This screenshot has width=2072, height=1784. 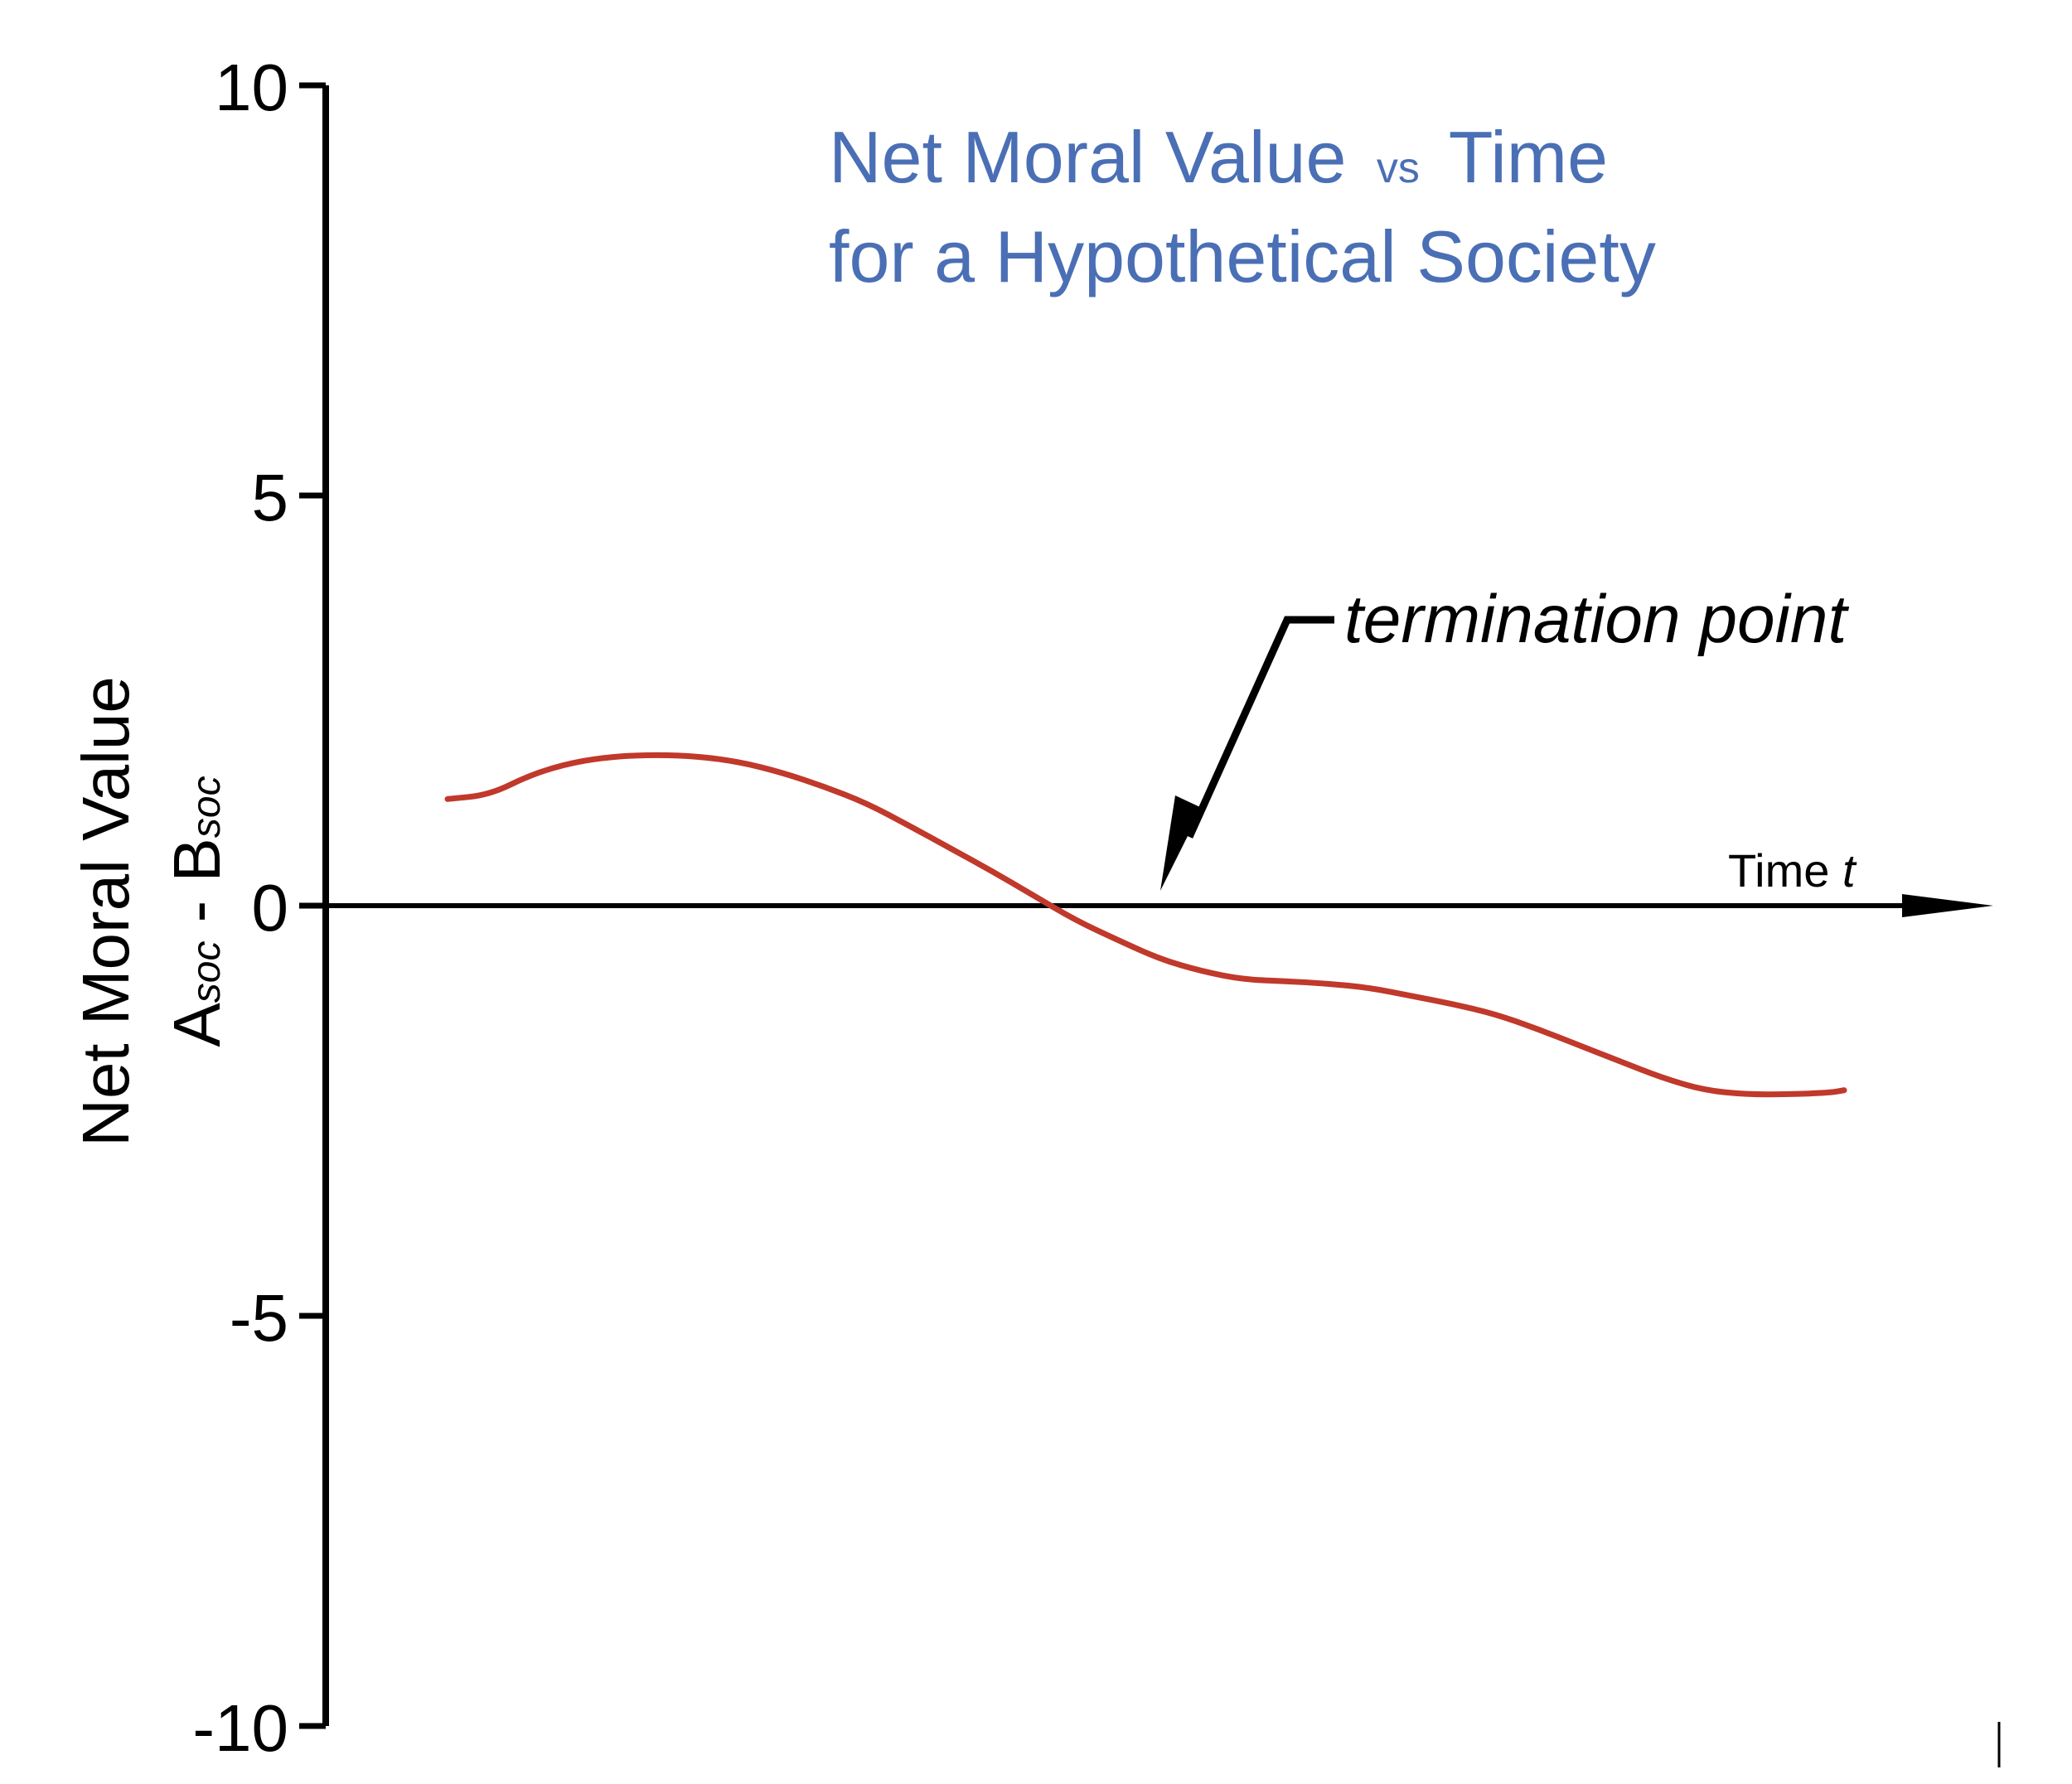 I want to click on y-axis-expression: Asoc - Bsoc, so click(x=197, y=911).